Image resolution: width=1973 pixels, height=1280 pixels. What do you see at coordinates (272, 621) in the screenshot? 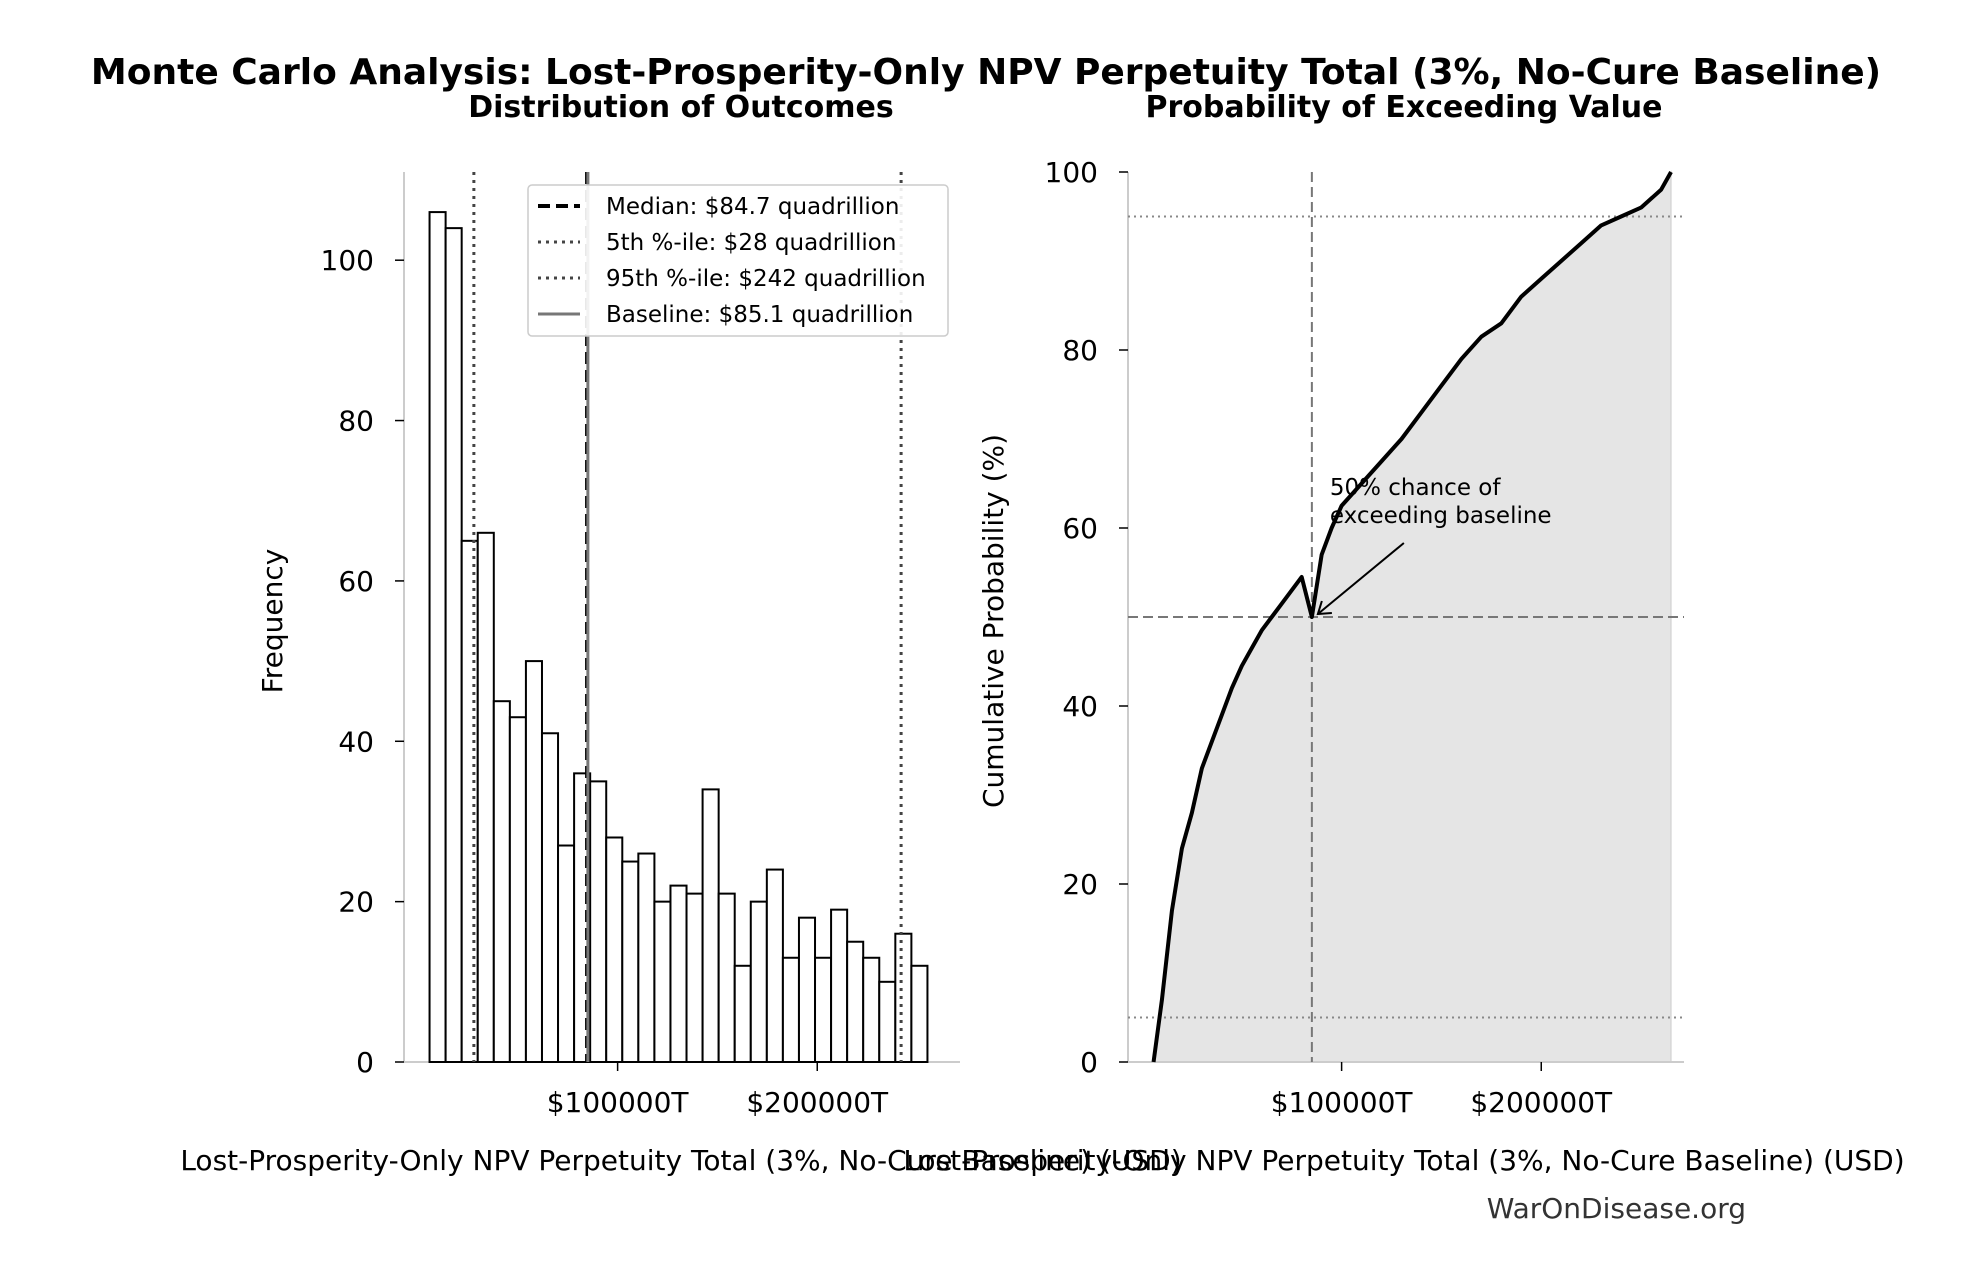
I see `hist-ylabel: Frequency` at bounding box center [272, 621].